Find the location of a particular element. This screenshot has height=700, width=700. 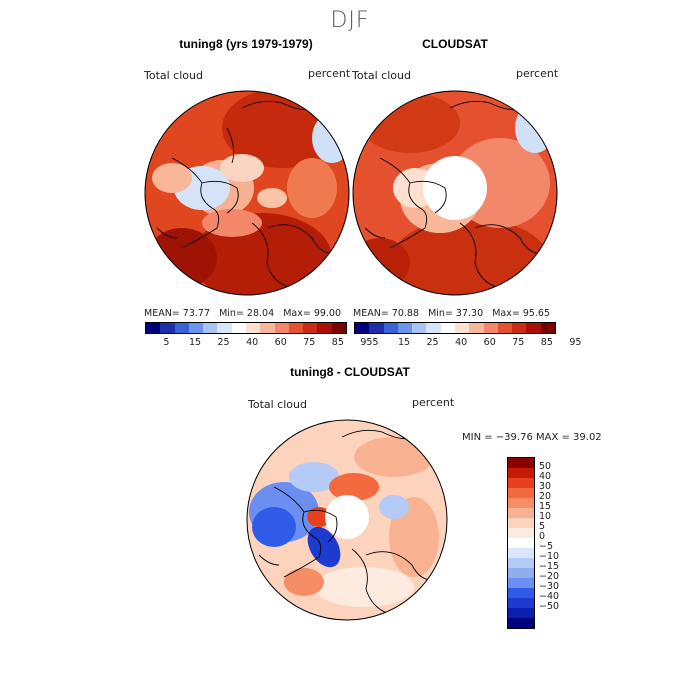

panel-title-obs: CLOUDSAT is located at coordinates (455, 44).